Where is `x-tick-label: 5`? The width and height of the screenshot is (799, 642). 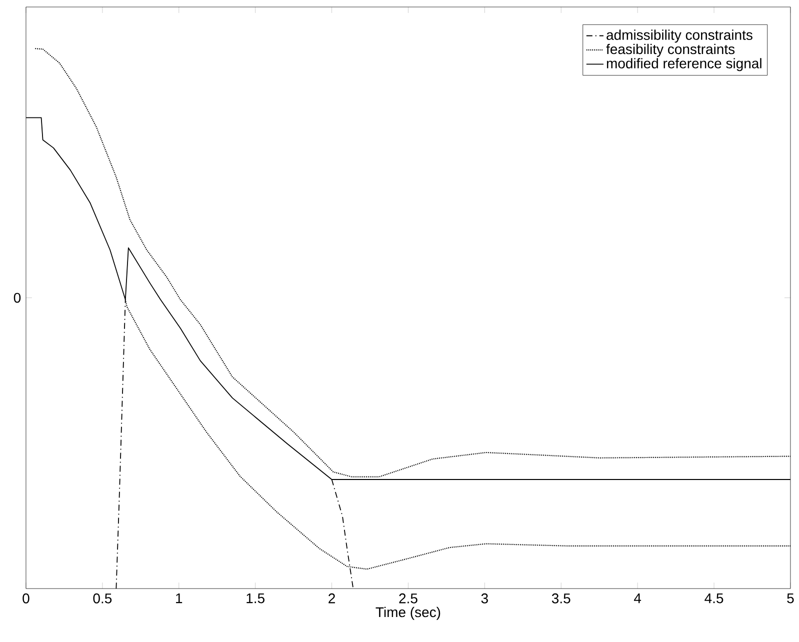 x-tick-label: 5 is located at coordinates (790, 599).